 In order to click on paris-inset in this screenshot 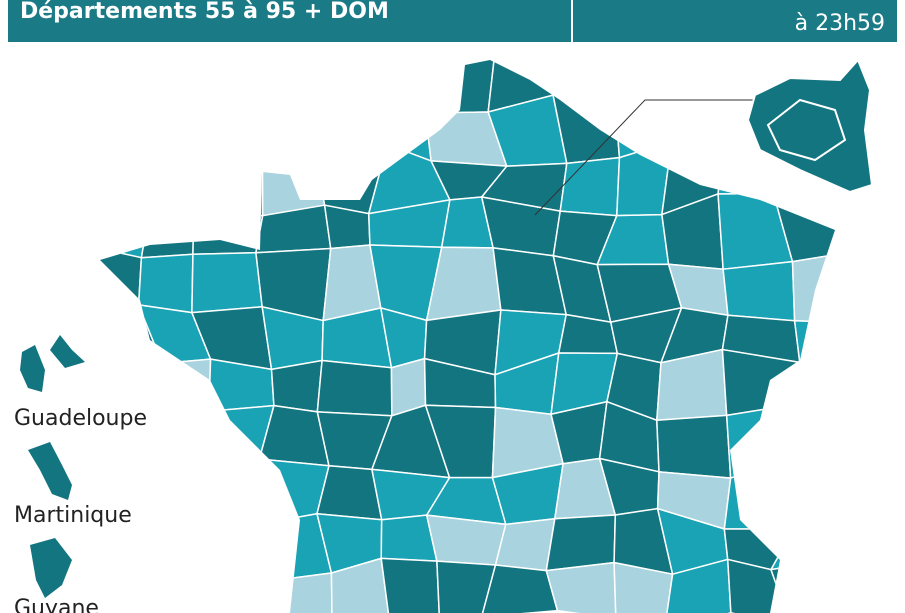, I will do `click(810, 126)`.